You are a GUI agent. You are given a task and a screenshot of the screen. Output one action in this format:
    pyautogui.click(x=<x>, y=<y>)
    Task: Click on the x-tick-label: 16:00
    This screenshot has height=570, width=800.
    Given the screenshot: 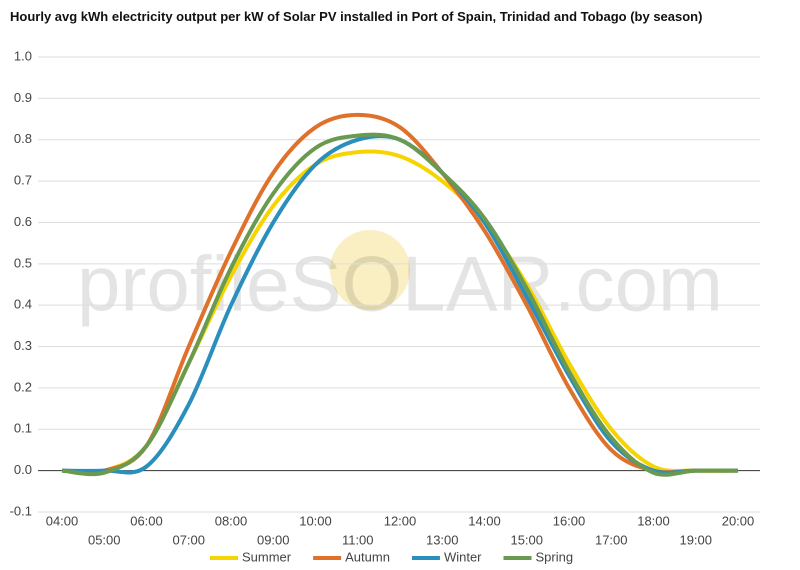 What is the action you would take?
    pyautogui.click(x=569, y=520)
    